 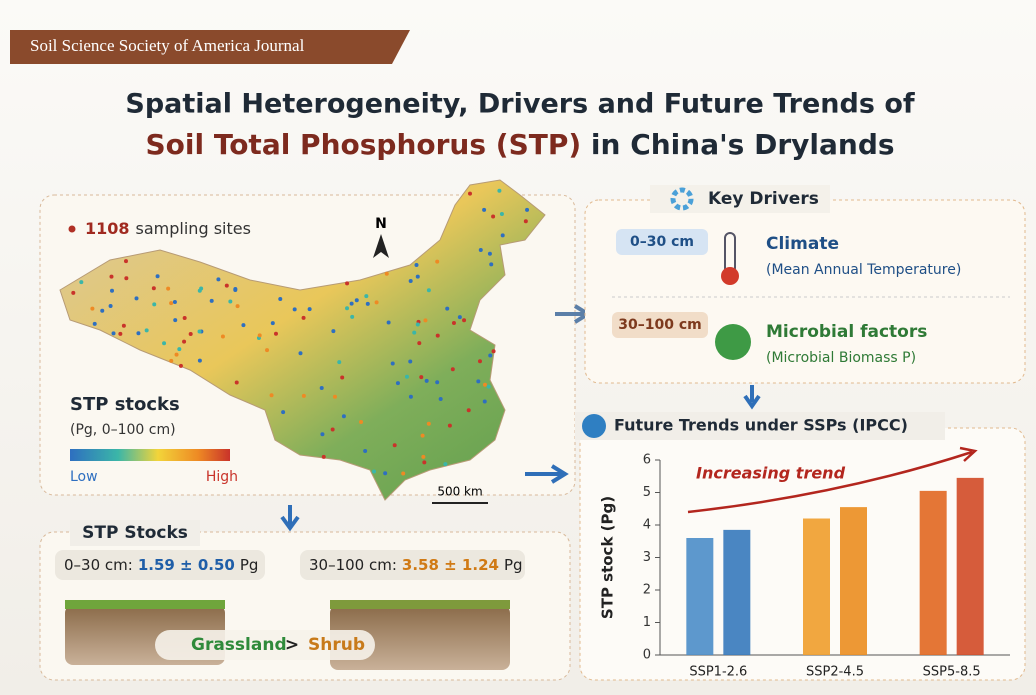 What do you see at coordinates (193, 228) in the screenshot?
I see `site-label: sampling sites` at bounding box center [193, 228].